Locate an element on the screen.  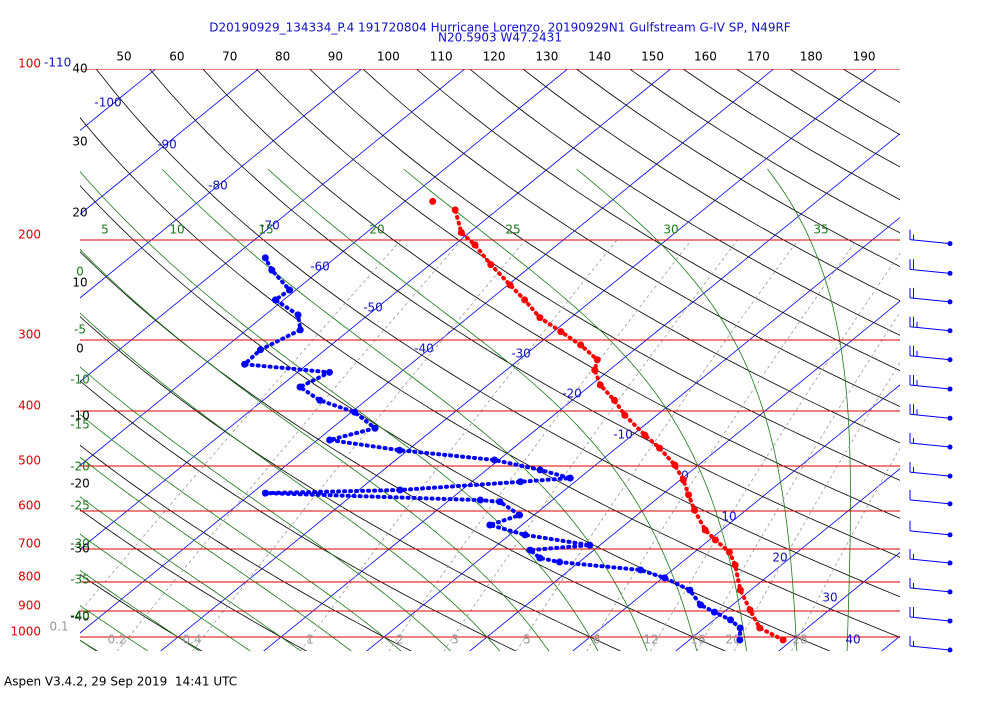
pressure-label: 700 is located at coordinates (29, 544).